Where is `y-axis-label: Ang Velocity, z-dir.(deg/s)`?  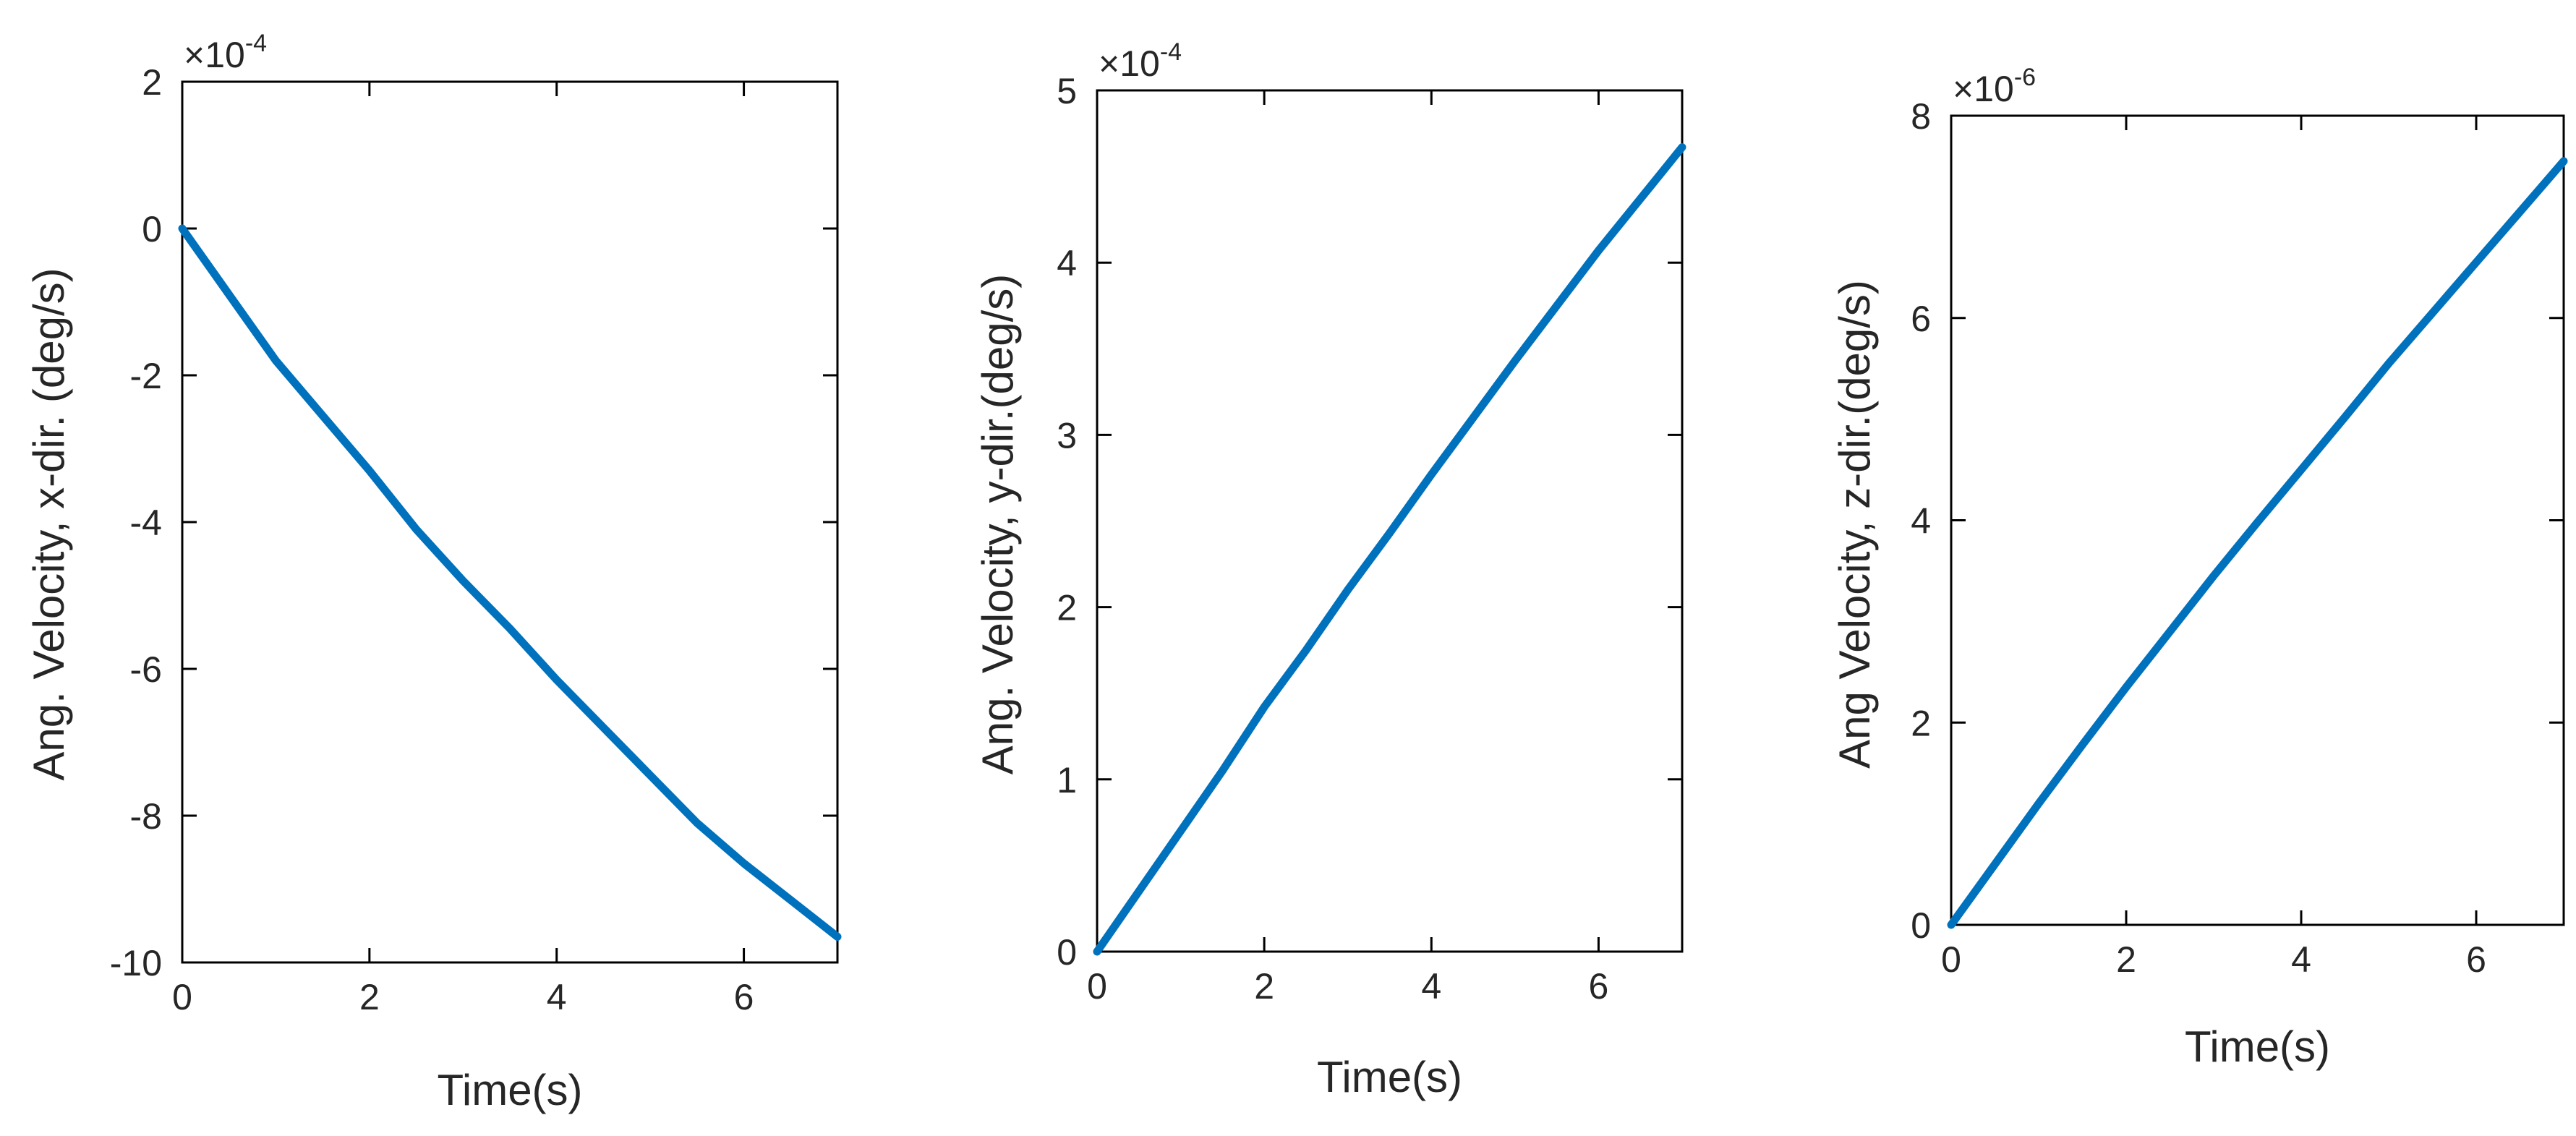 y-axis-label: Ang Velocity, z-dir.(deg/s) is located at coordinates (1854, 524).